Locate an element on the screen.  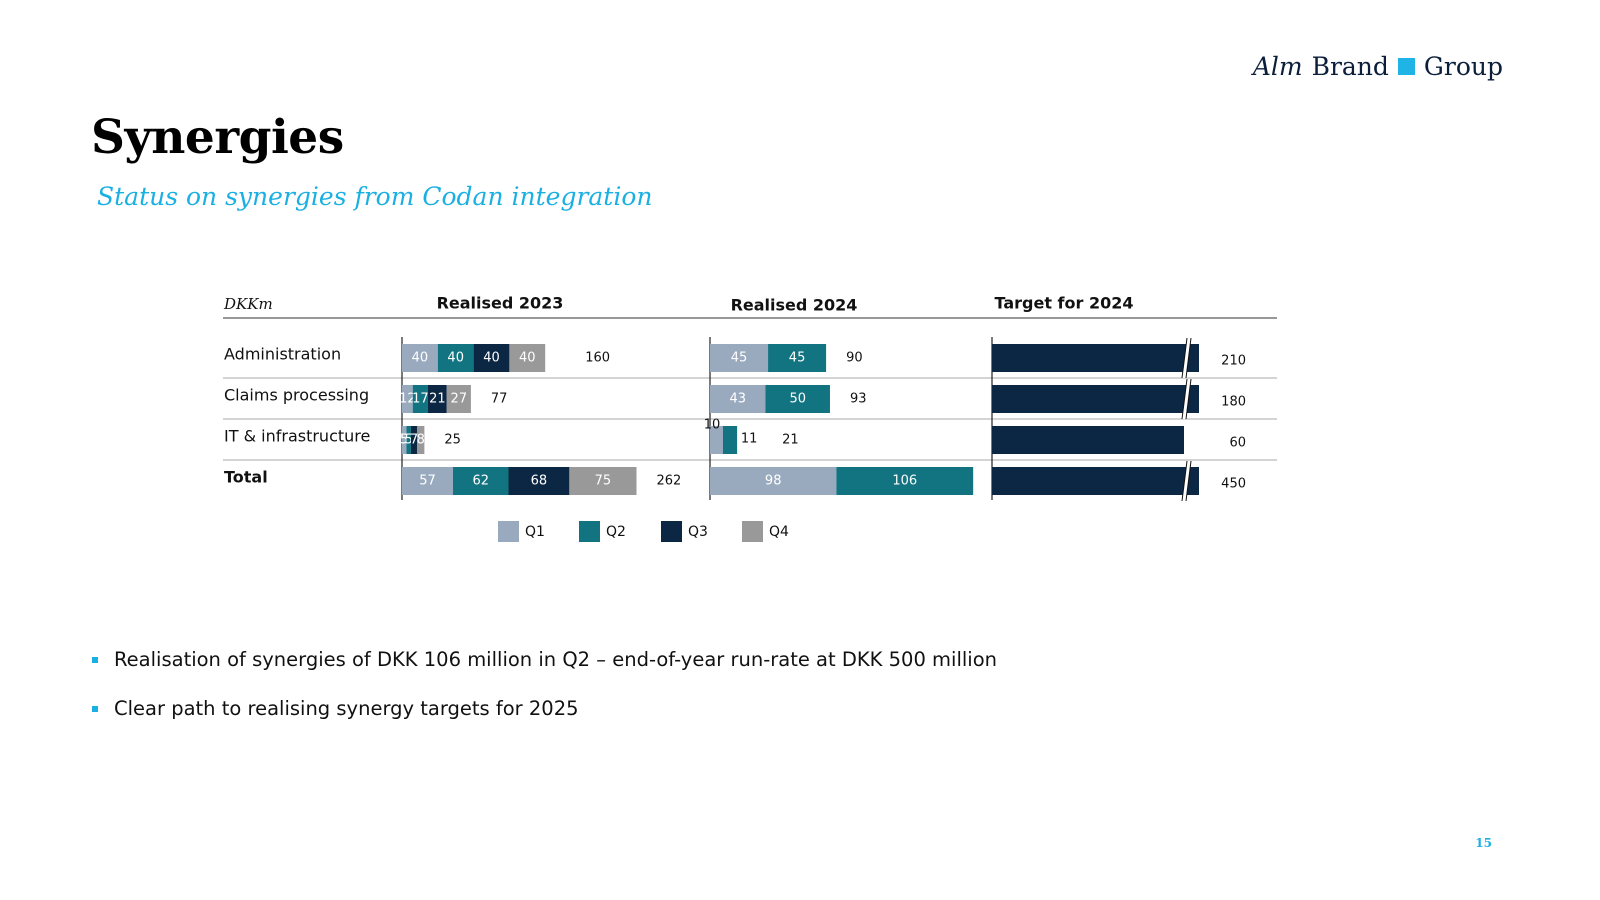
realised-2023-data-label: 27 is located at coordinates (459, 399).